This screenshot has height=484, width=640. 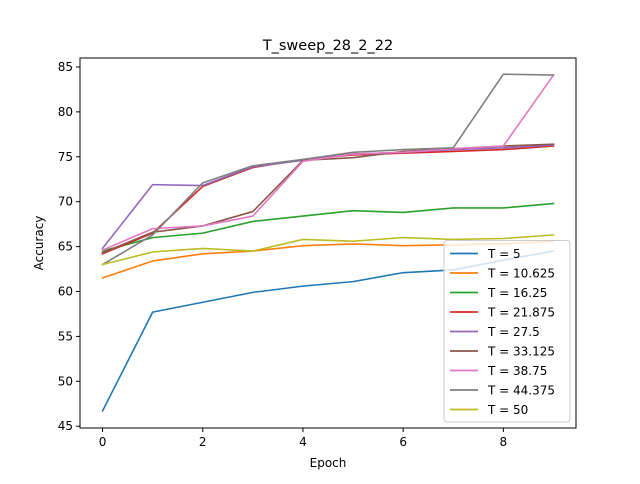 I want to click on legend-label-3: T = 16.25, so click(x=517, y=293).